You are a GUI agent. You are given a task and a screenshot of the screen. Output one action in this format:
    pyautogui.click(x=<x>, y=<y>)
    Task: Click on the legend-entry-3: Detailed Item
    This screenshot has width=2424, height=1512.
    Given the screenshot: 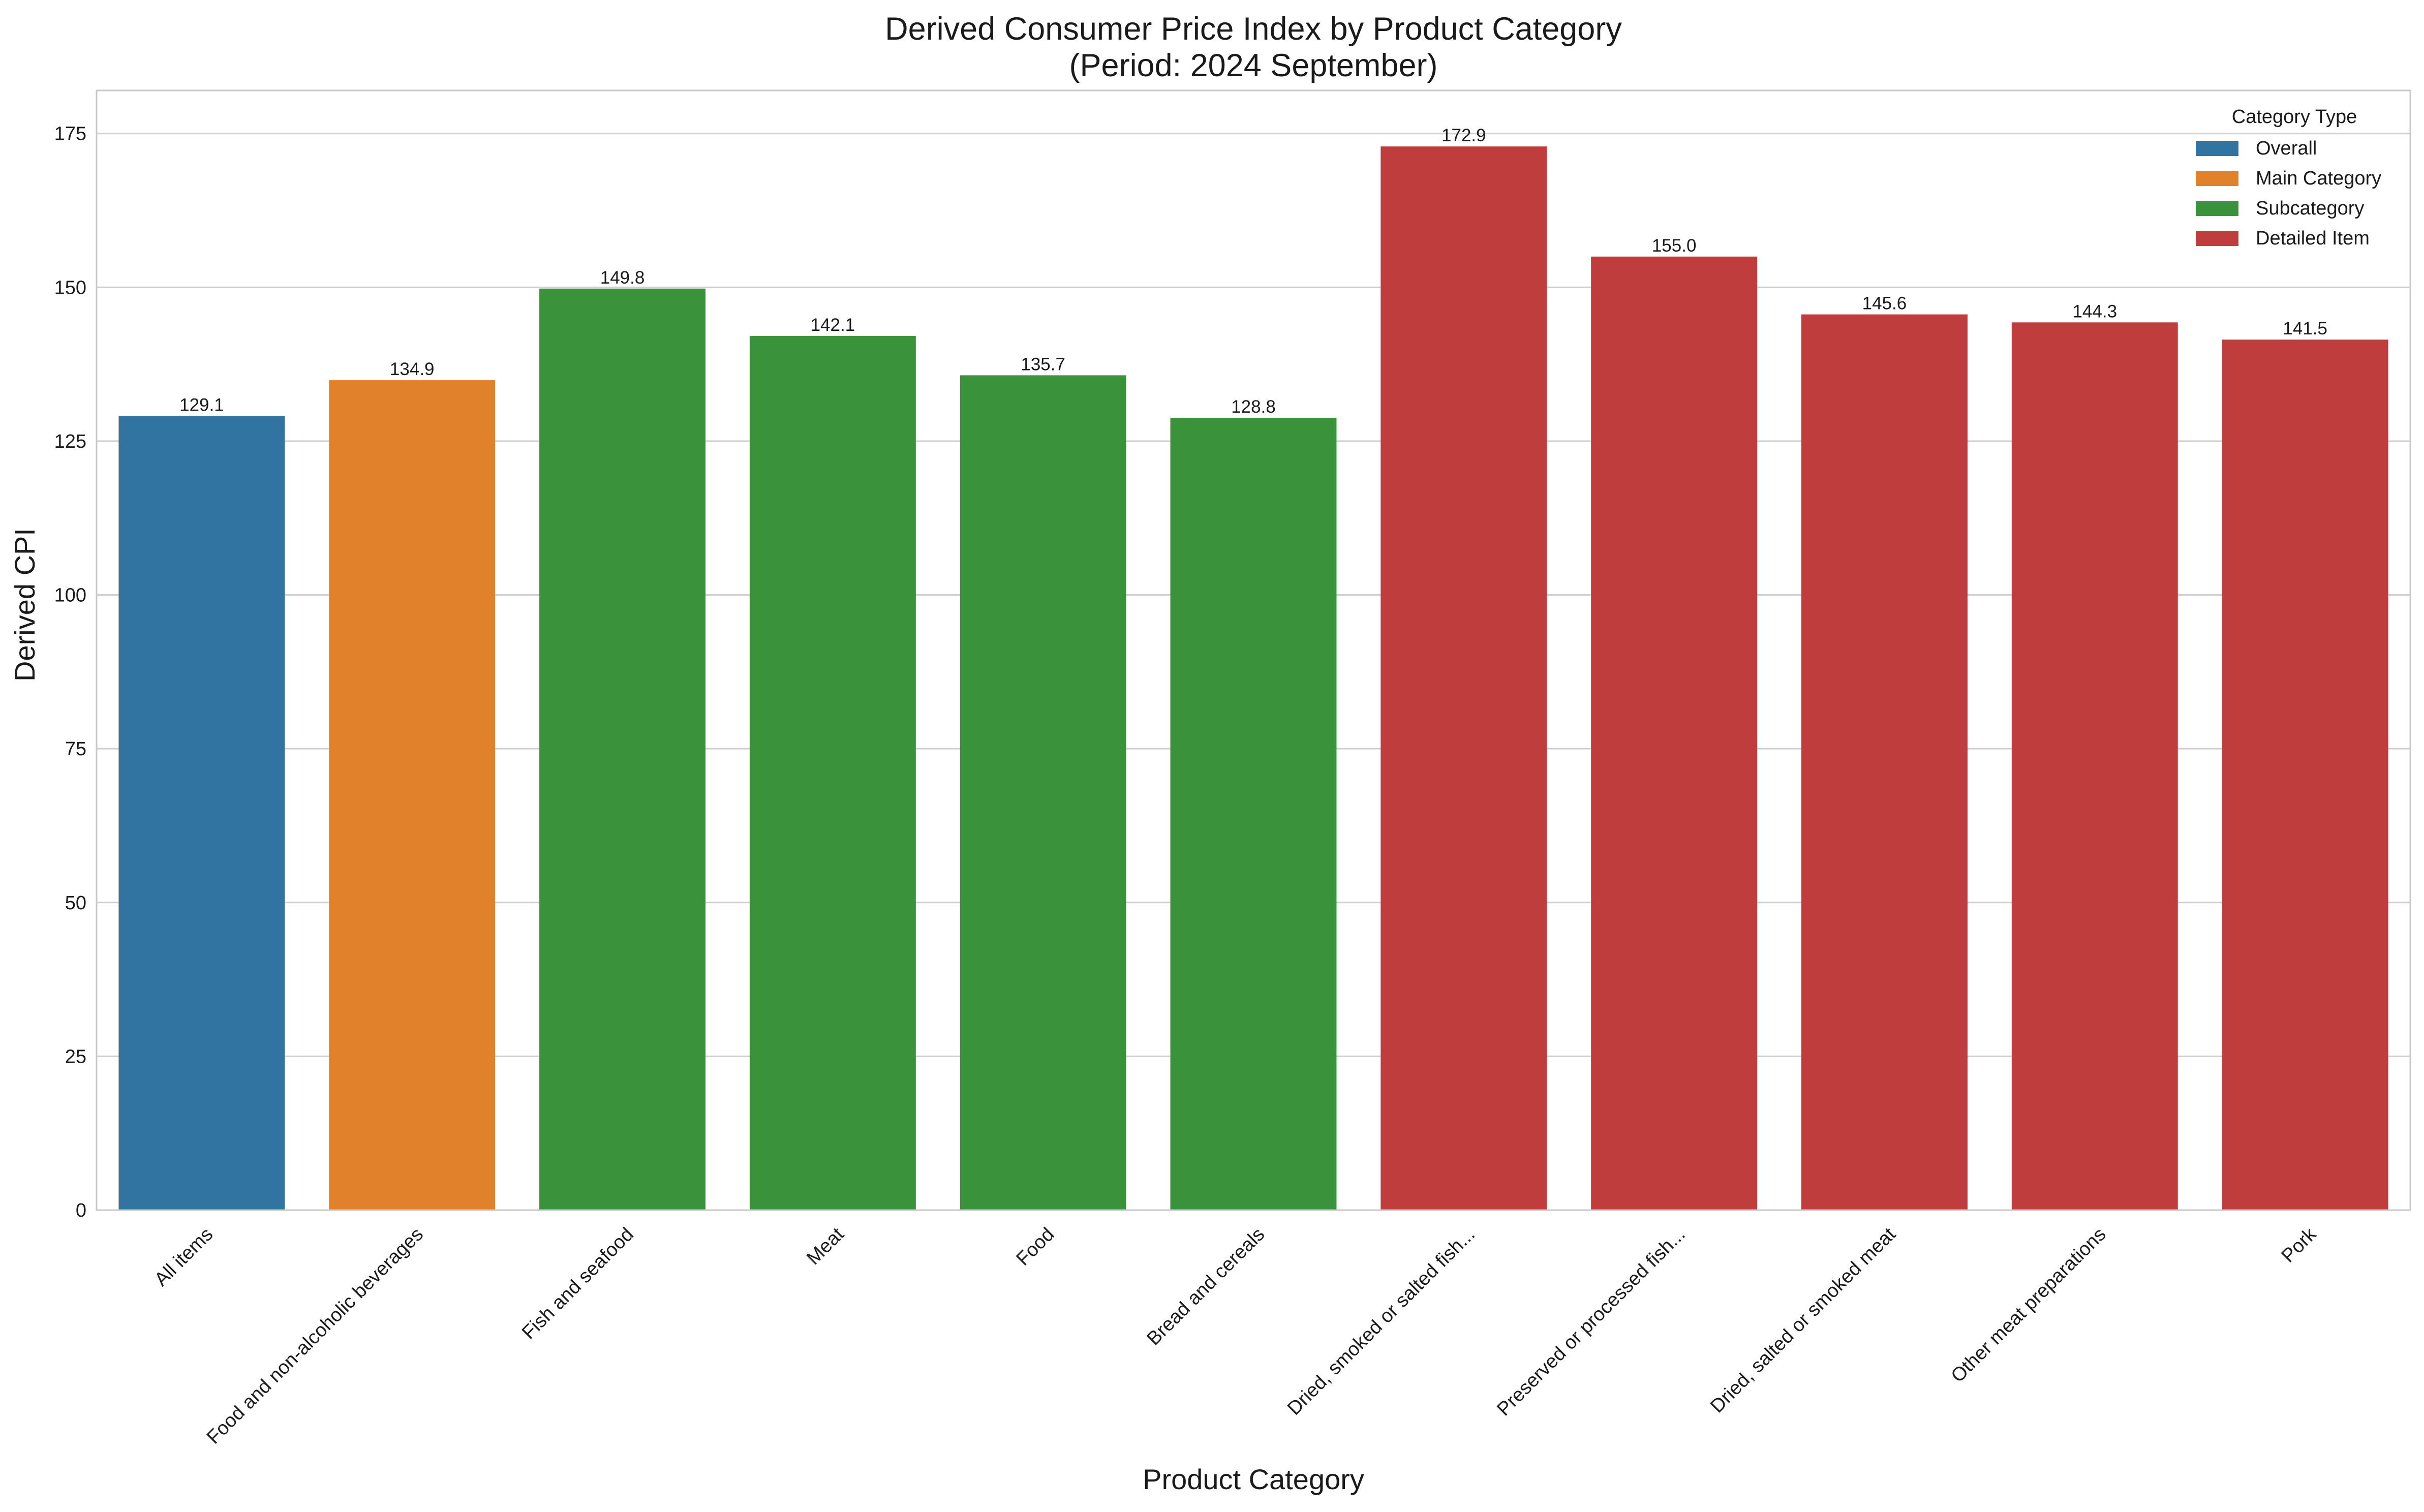 What is the action you would take?
    pyautogui.click(x=2313, y=238)
    